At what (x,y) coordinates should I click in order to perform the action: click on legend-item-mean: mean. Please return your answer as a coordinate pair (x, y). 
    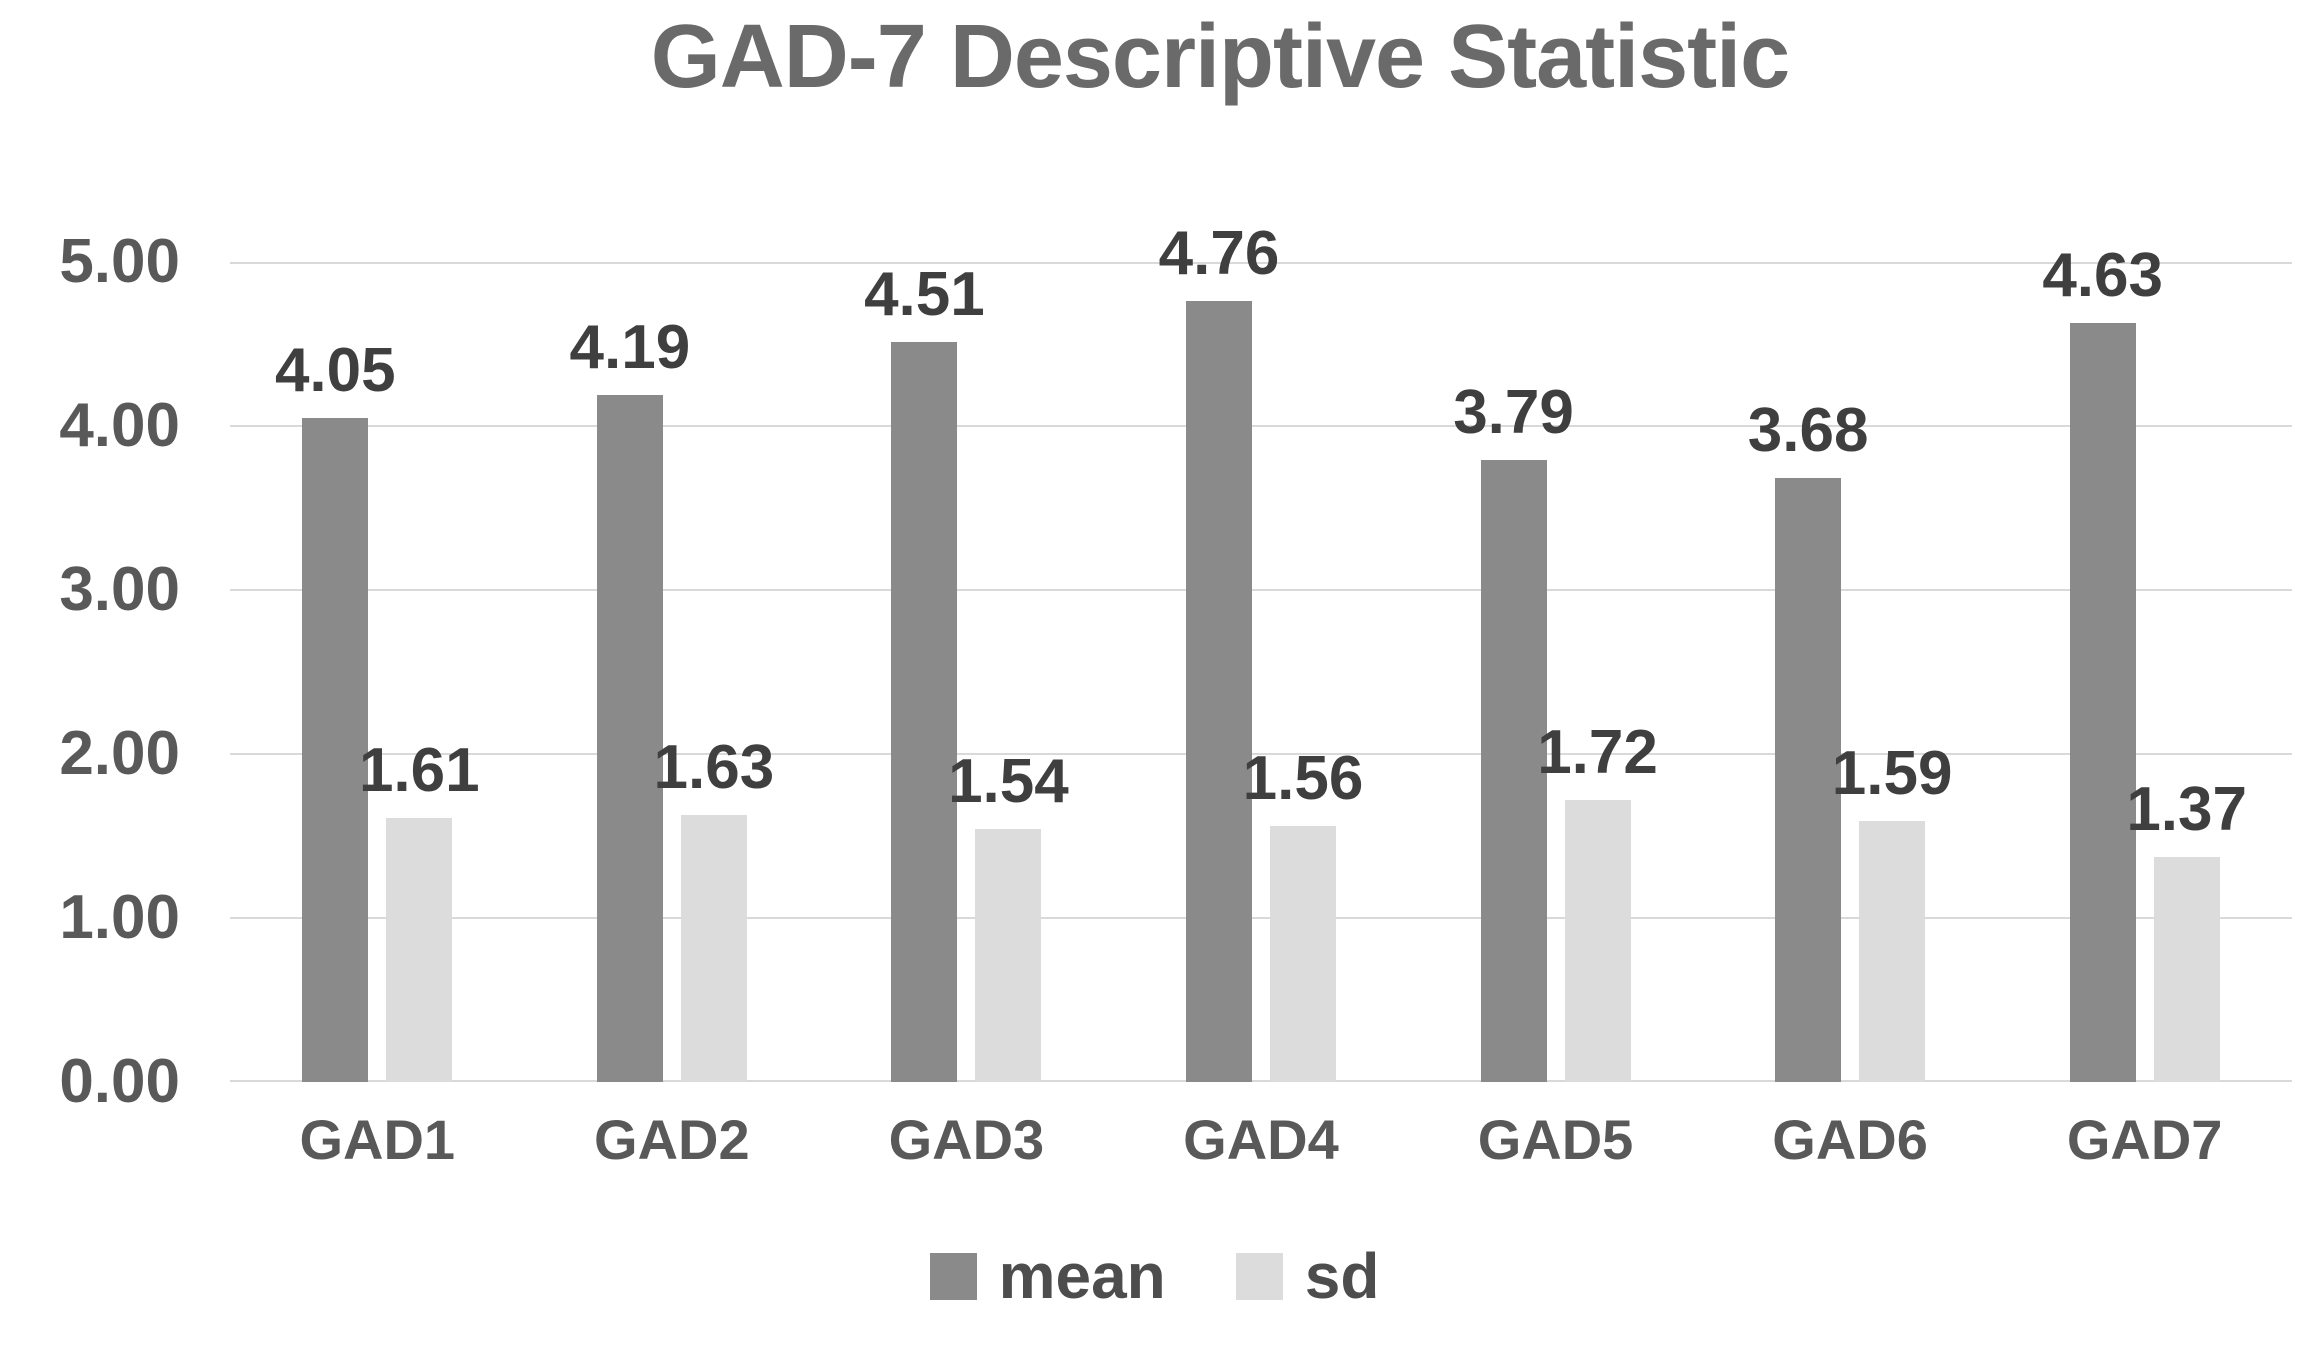
    Looking at the image, I should click on (1047, 1276).